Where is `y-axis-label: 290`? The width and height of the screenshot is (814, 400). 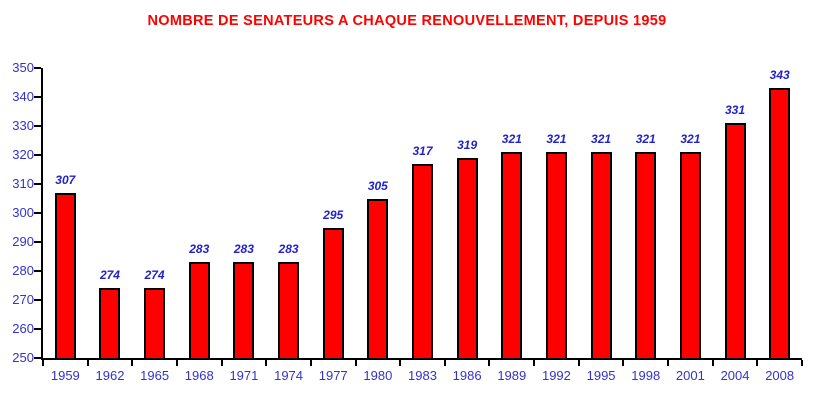
y-axis-label: 290 is located at coordinates (23, 241).